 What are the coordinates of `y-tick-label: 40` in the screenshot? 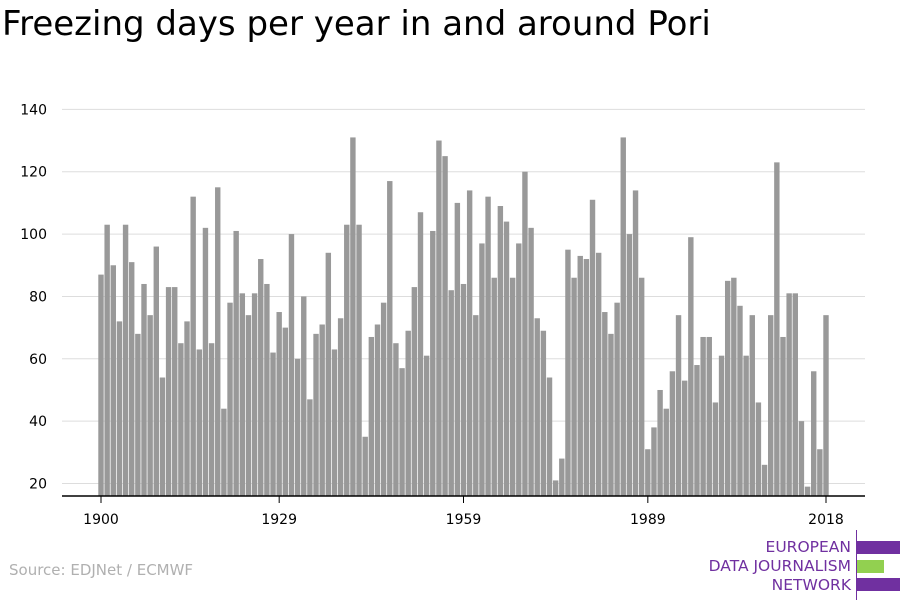 It's located at (38, 422).